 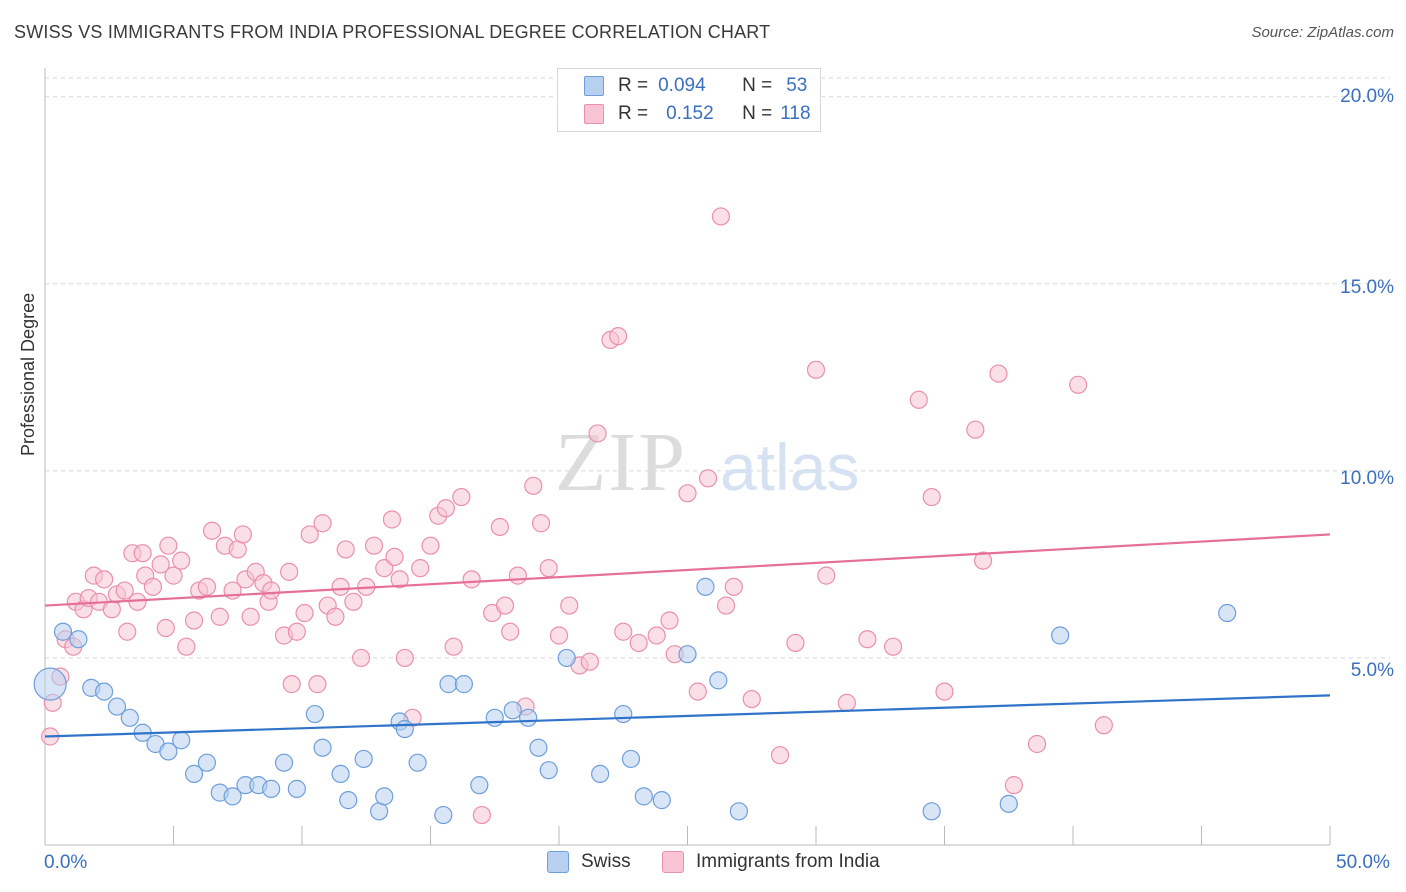 What do you see at coordinates (1367, 478) in the screenshot?
I see `y-tick-label: 10.0%` at bounding box center [1367, 478].